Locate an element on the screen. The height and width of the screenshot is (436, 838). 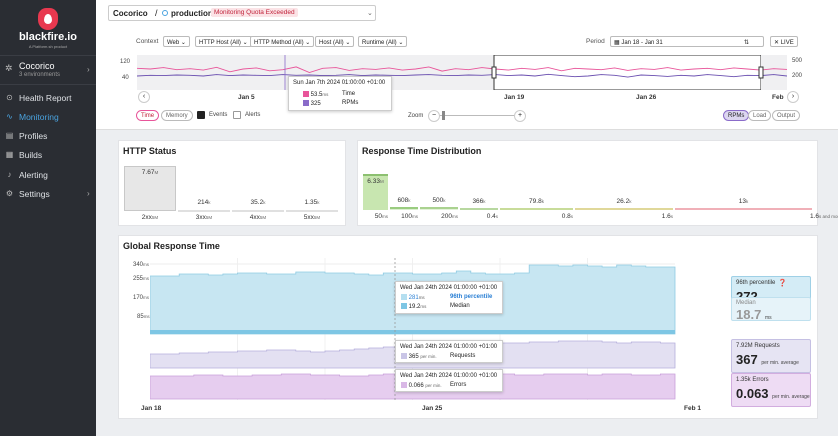
http-host-select: HTTP Host (All) ⌄ is located at coordinates (223, 41).